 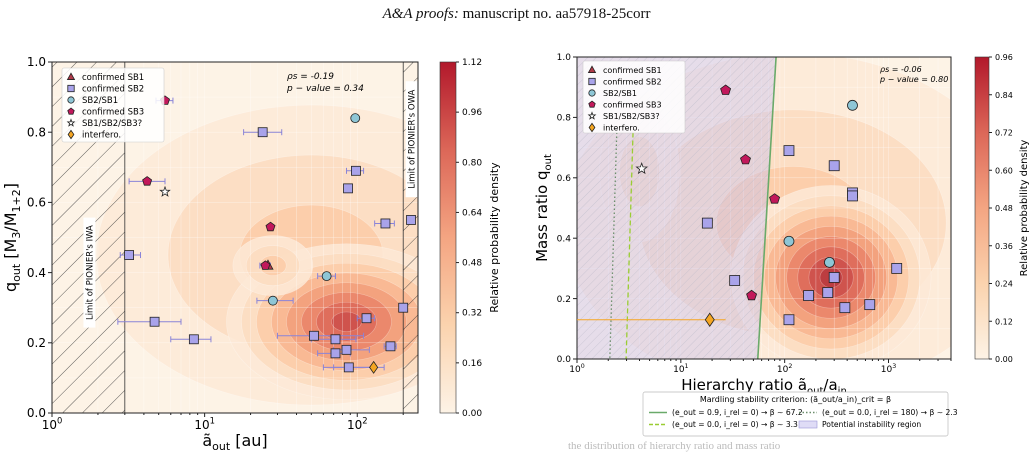 What do you see at coordinates (543, 208) in the screenshot?
I see `y-axis-label: Mass ratio qout` at bounding box center [543, 208].